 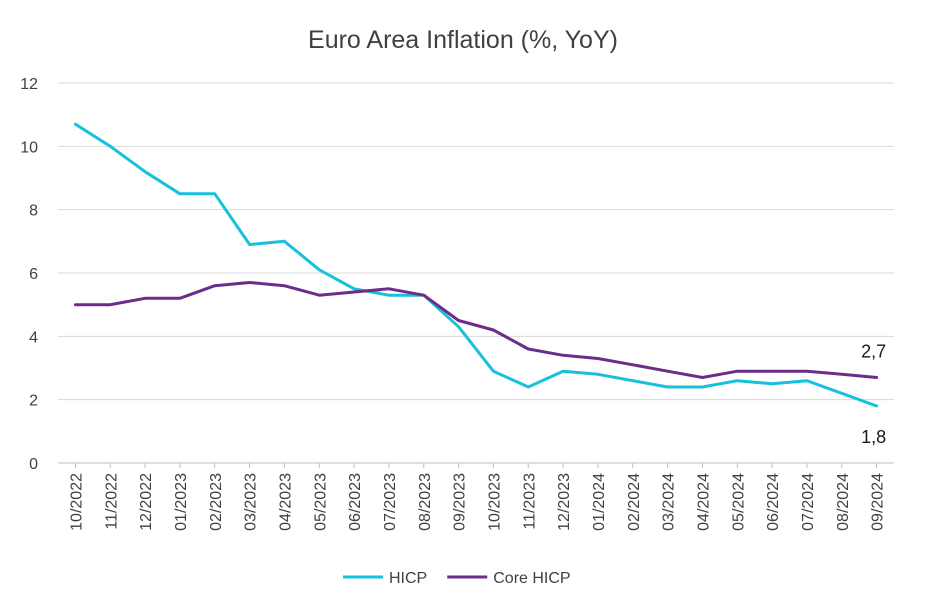 What do you see at coordinates (878, 502) in the screenshot?
I see `x-tick-label: 09/2024` at bounding box center [878, 502].